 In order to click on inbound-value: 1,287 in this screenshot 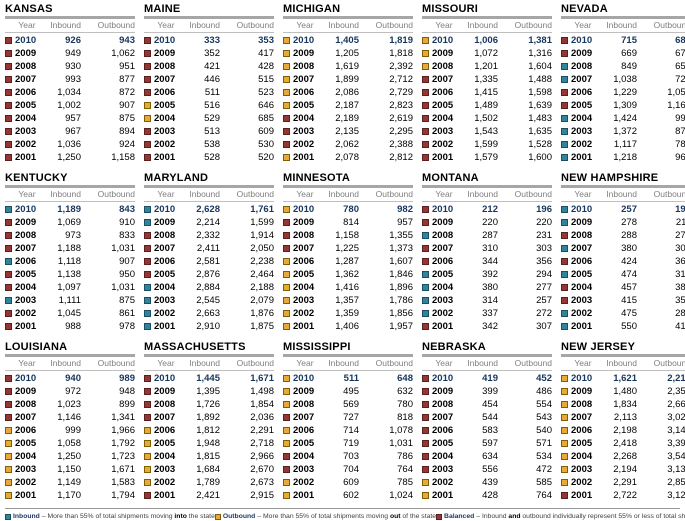, I will do `click(347, 261)`.